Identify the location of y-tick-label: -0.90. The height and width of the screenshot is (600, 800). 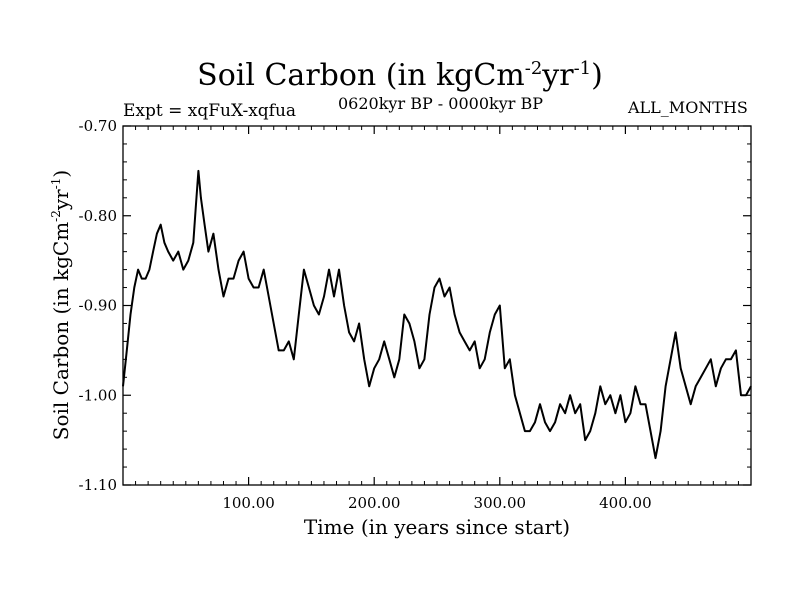
(98, 306).